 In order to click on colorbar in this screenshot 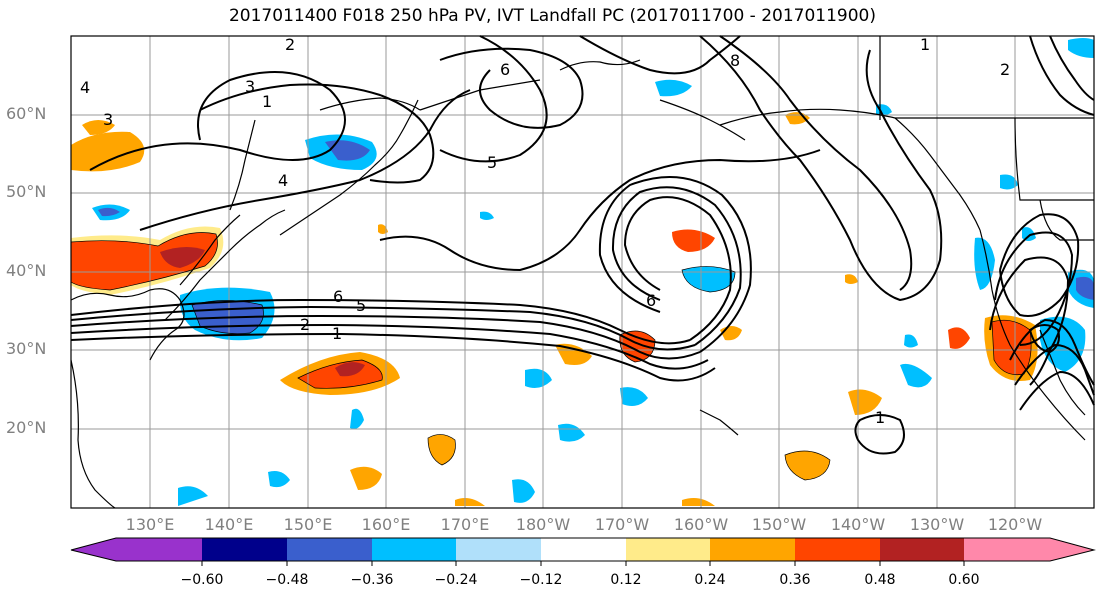, I will do `click(583, 551)`.